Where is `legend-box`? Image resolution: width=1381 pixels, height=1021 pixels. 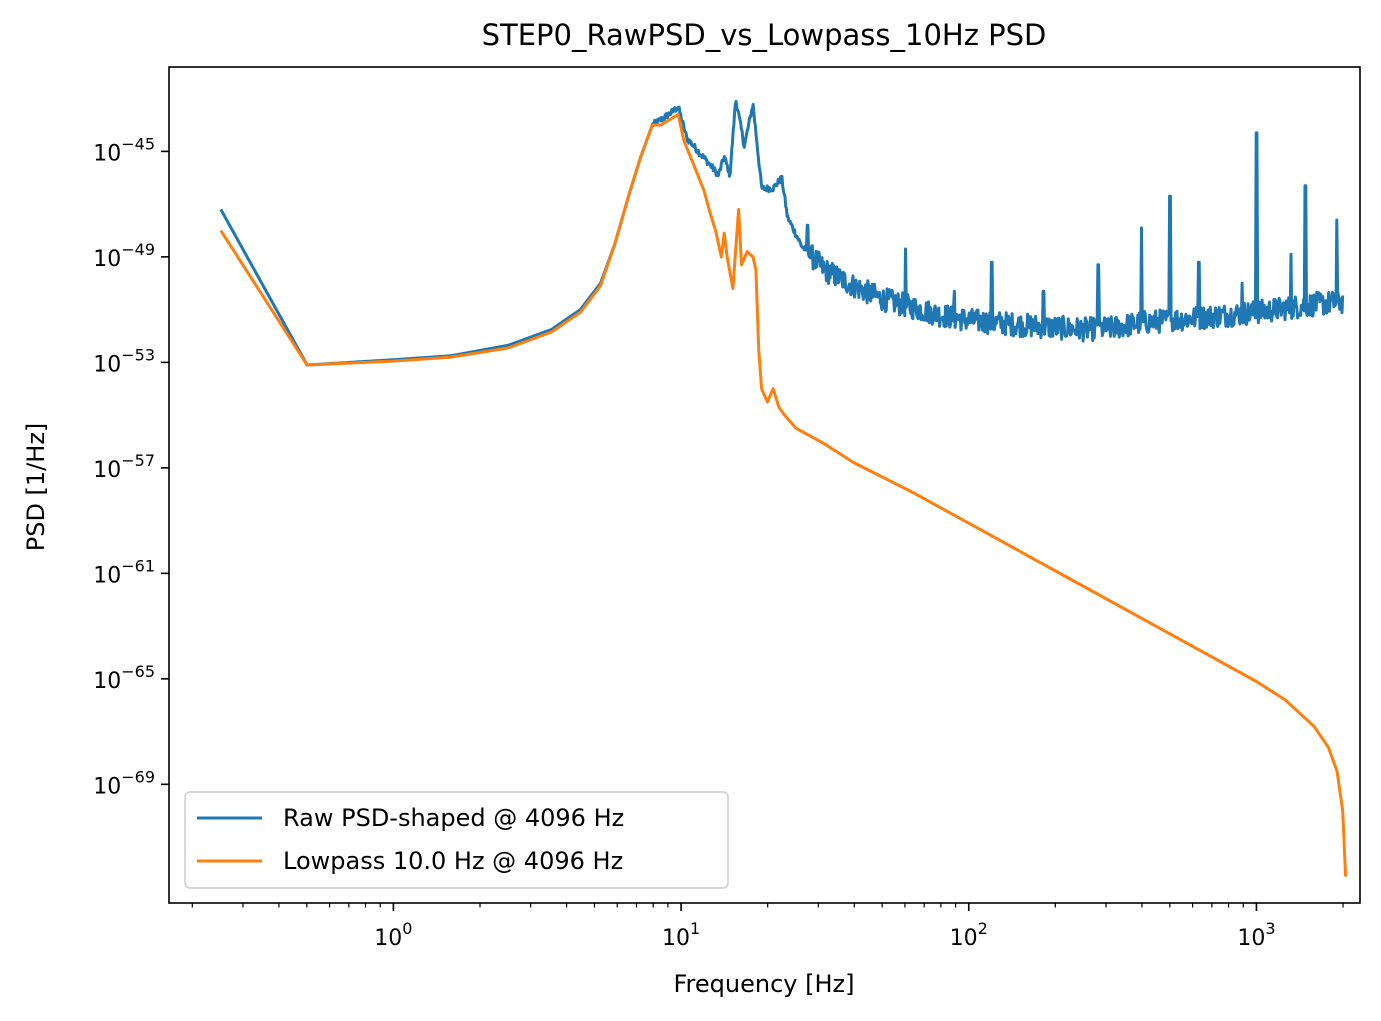 legend-box is located at coordinates (456, 840).